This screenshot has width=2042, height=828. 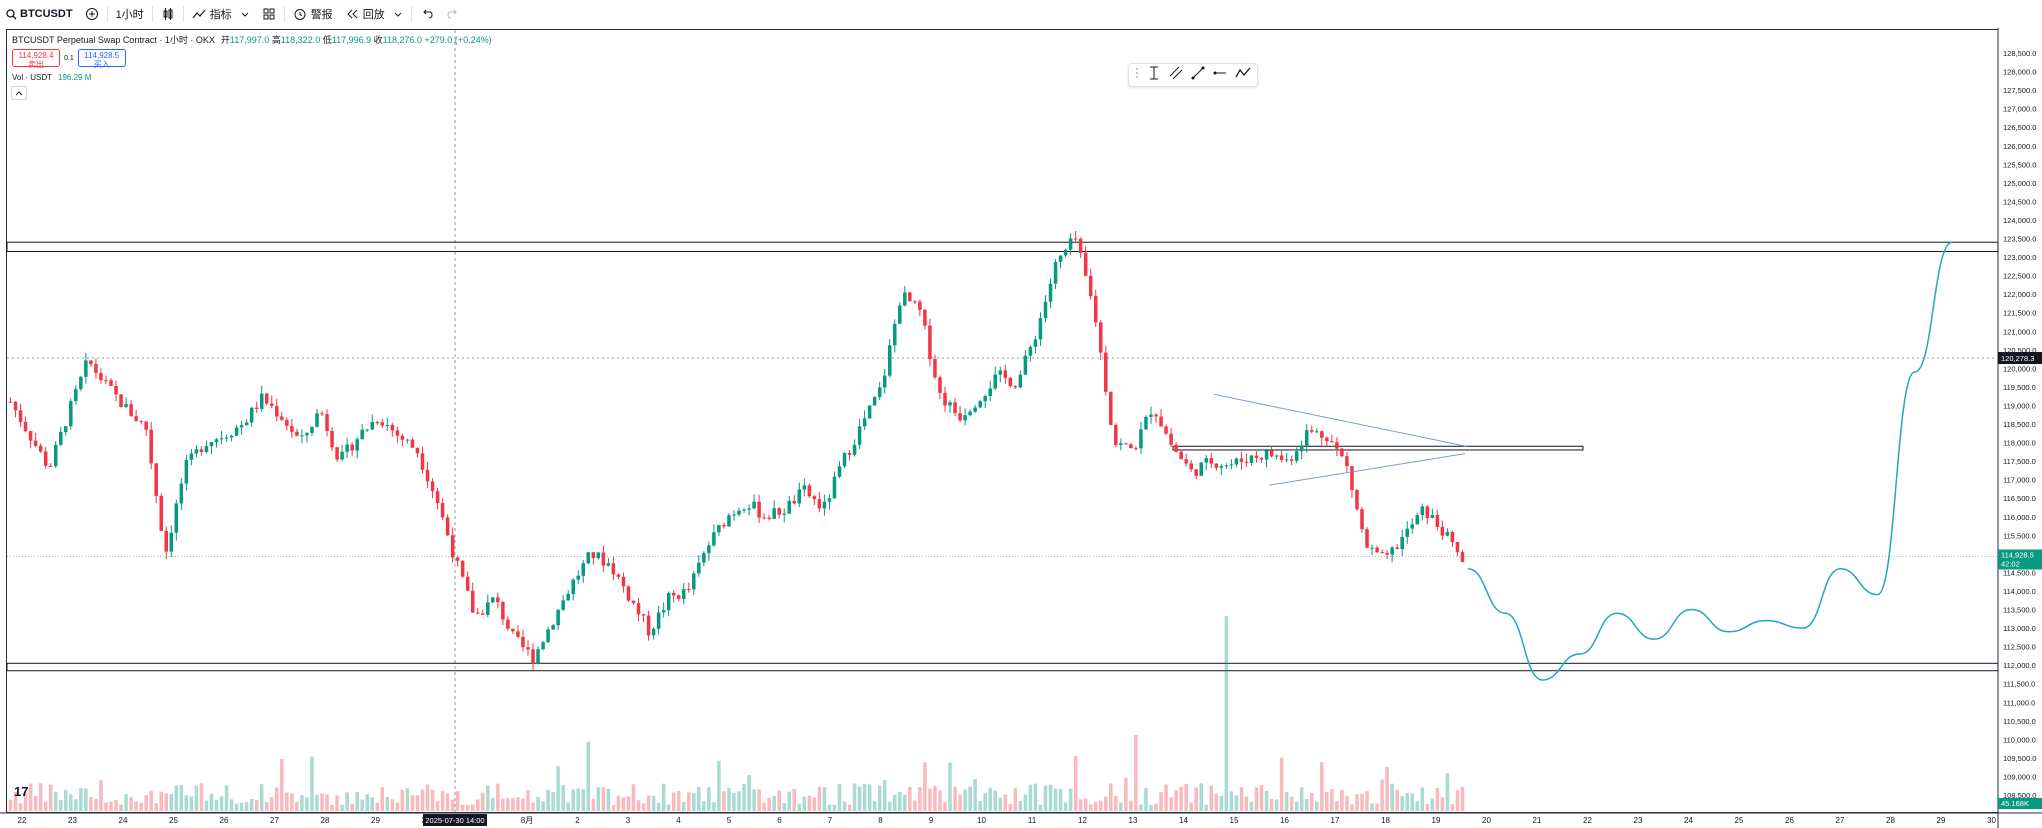 I want to click on bar-style-button, so click(x=168, y=14).